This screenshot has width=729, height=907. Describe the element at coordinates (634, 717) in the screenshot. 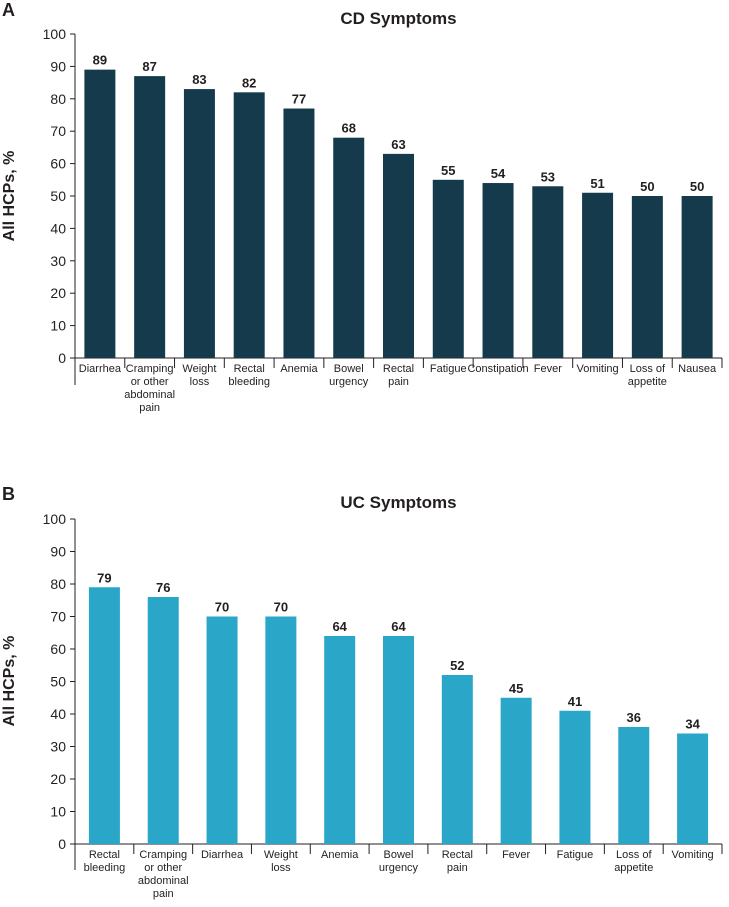

I see `data-label: 36` at that location.